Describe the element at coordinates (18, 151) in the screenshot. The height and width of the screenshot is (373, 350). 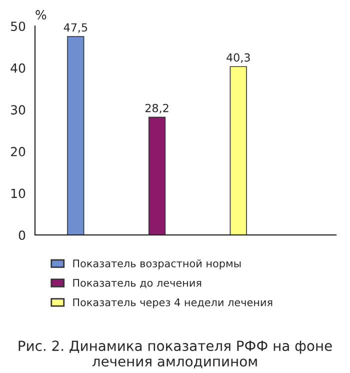
I see `y-tick-label: 20` at that location.